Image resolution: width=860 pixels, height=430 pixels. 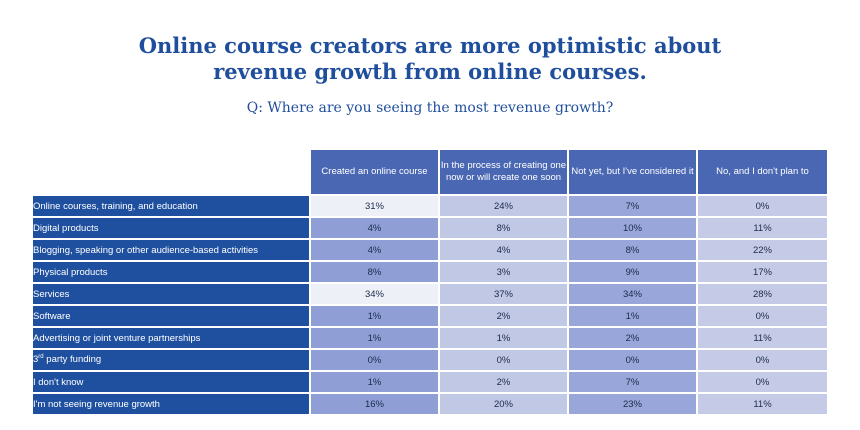 I want to click on data-cell: 20%, so click(x=503, y=404).